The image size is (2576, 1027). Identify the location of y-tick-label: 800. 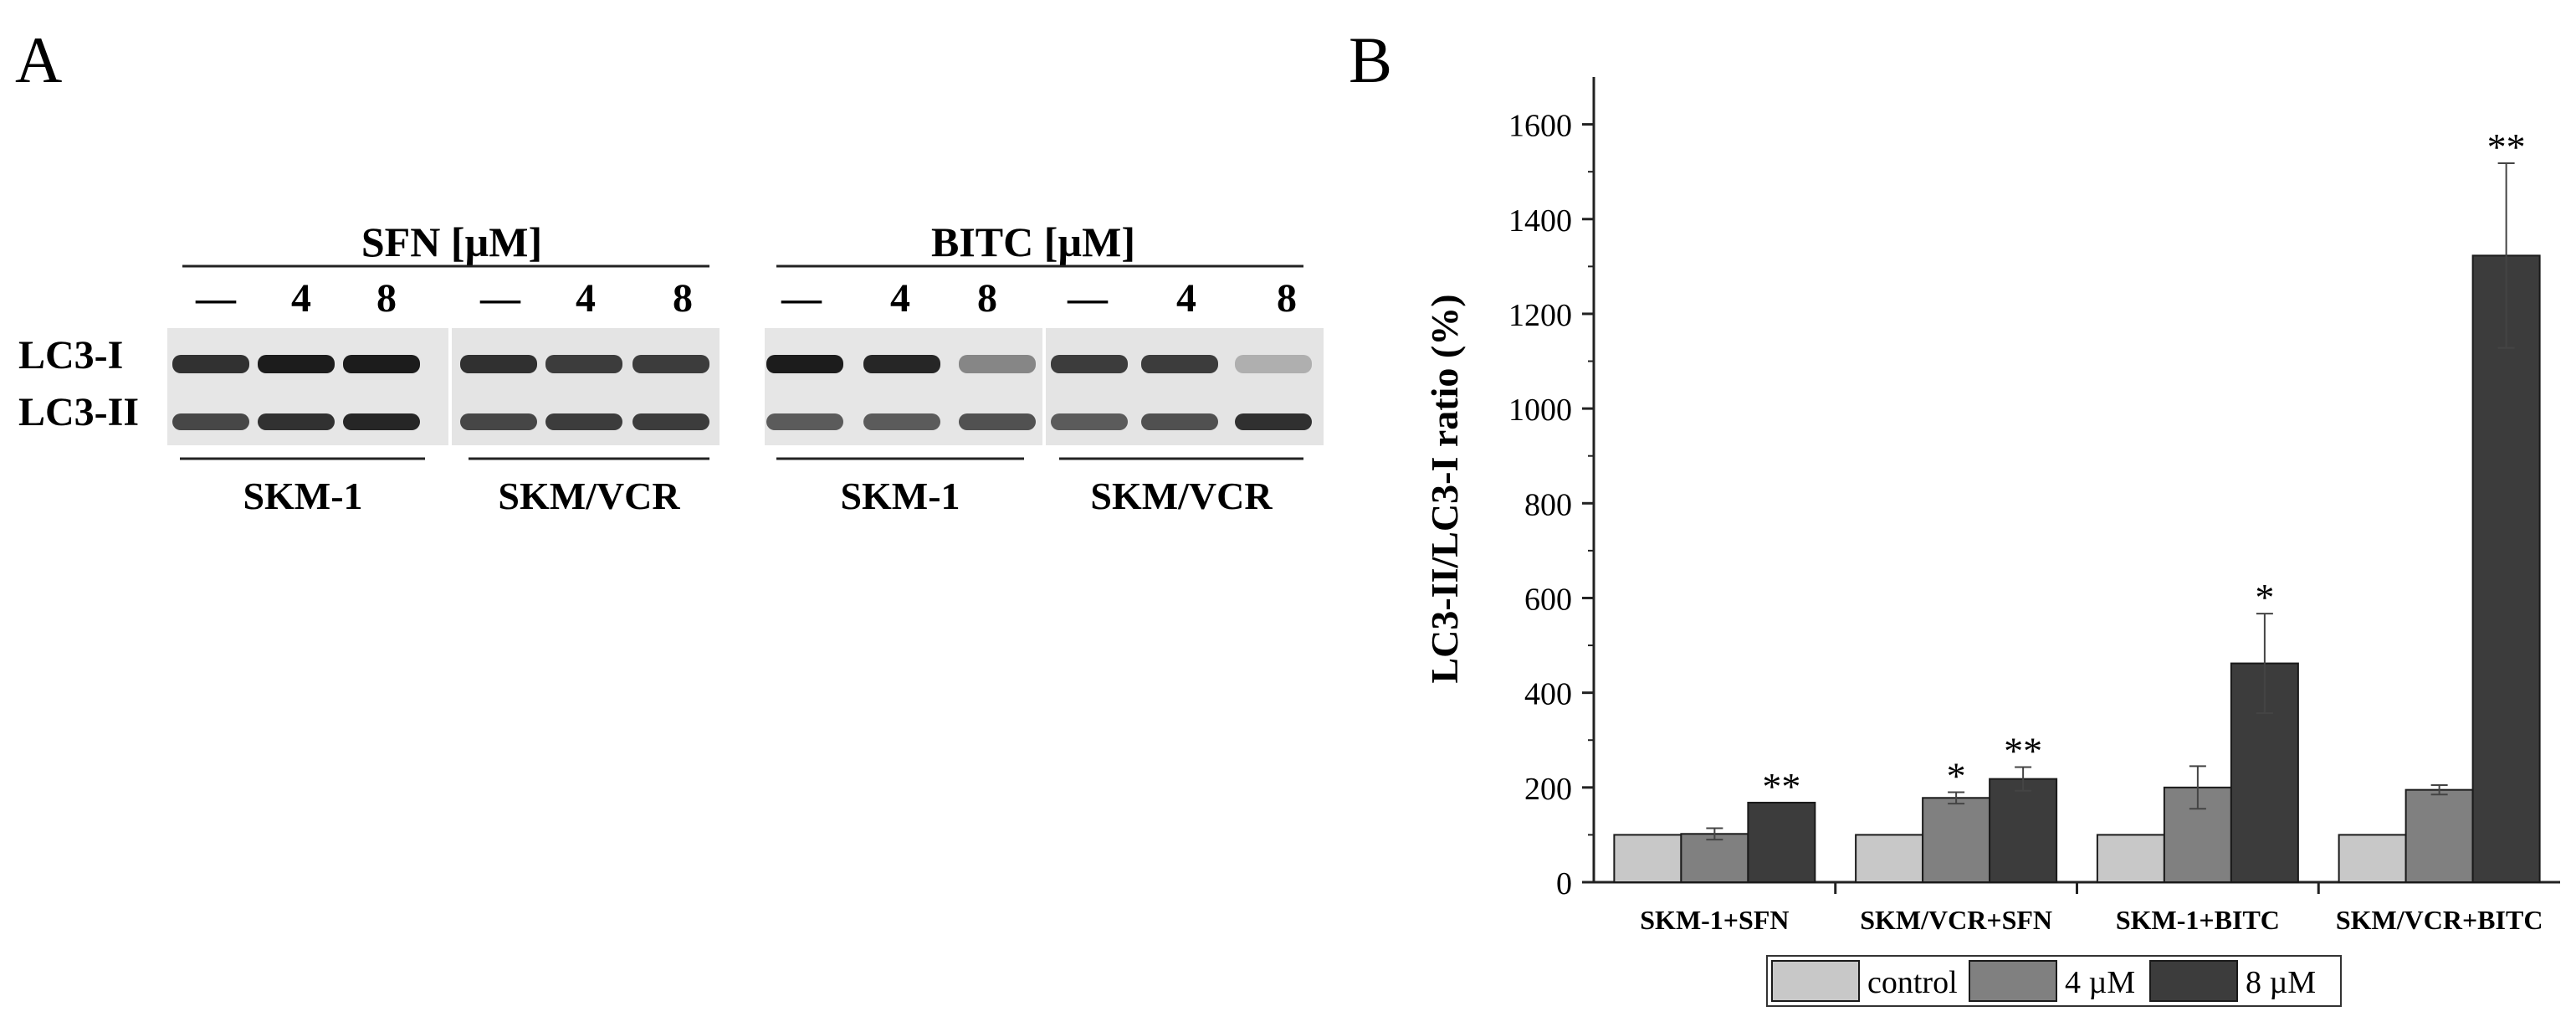
(1548, 505).